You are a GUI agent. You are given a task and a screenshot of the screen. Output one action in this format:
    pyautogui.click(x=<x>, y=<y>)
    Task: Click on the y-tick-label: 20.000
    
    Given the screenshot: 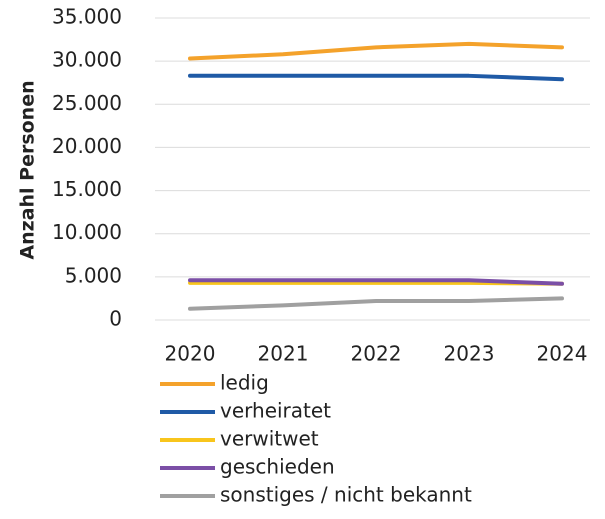 What is the action you would take?
    pyautogui.click(x=87, y=146)
    